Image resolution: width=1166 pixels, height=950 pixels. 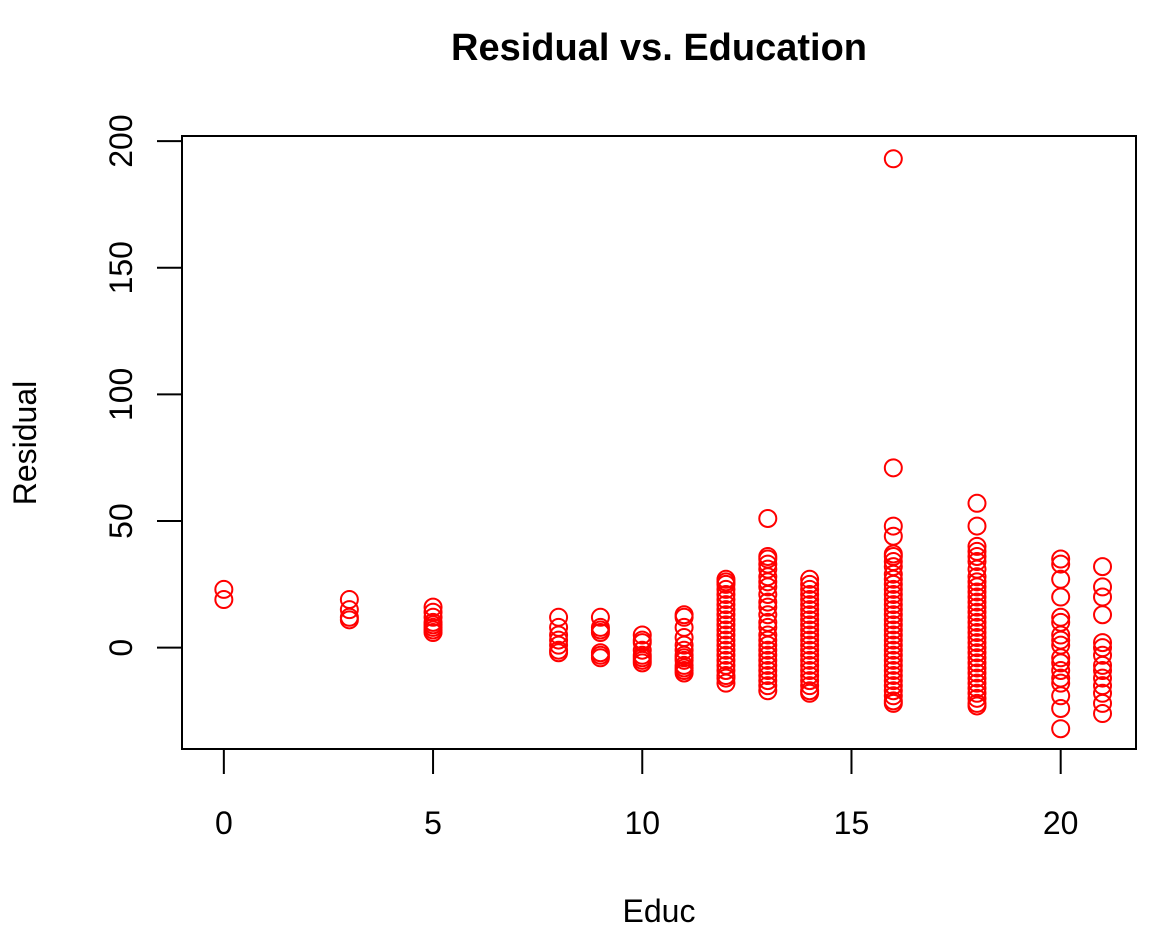 I want to click on x-axis-label: Educ, so click(x=659, y=911).